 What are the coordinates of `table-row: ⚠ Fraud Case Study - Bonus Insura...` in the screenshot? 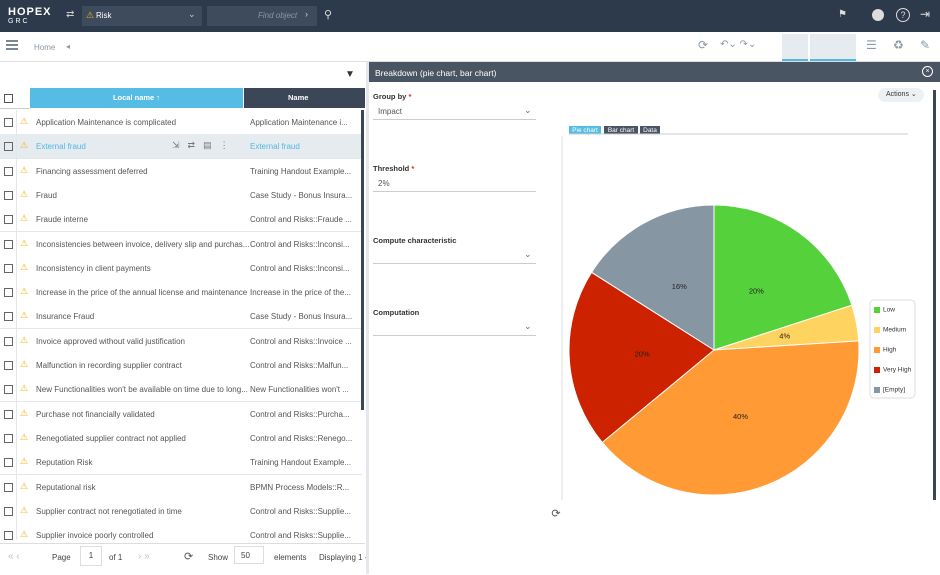 It's located at (181, 195).